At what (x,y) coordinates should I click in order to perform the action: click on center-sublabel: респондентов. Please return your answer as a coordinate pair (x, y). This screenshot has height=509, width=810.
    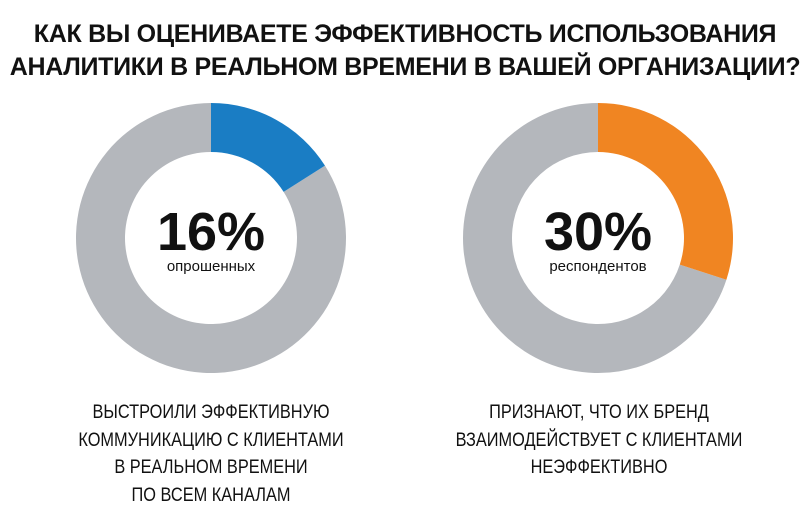
    Looking at the image, I should click on (597, 266).